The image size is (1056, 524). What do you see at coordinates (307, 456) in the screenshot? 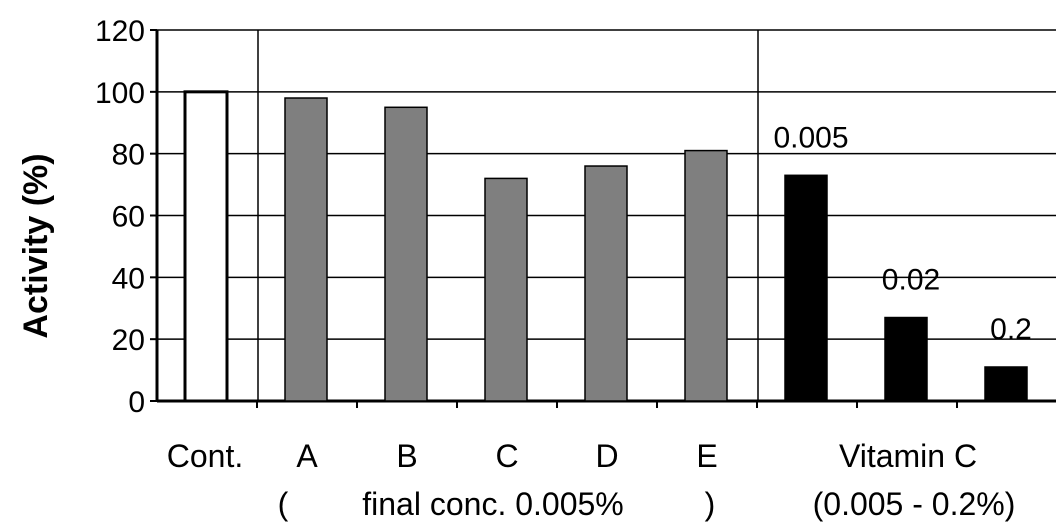
I see `category-label-a: A` at bounding box center [307, 456].